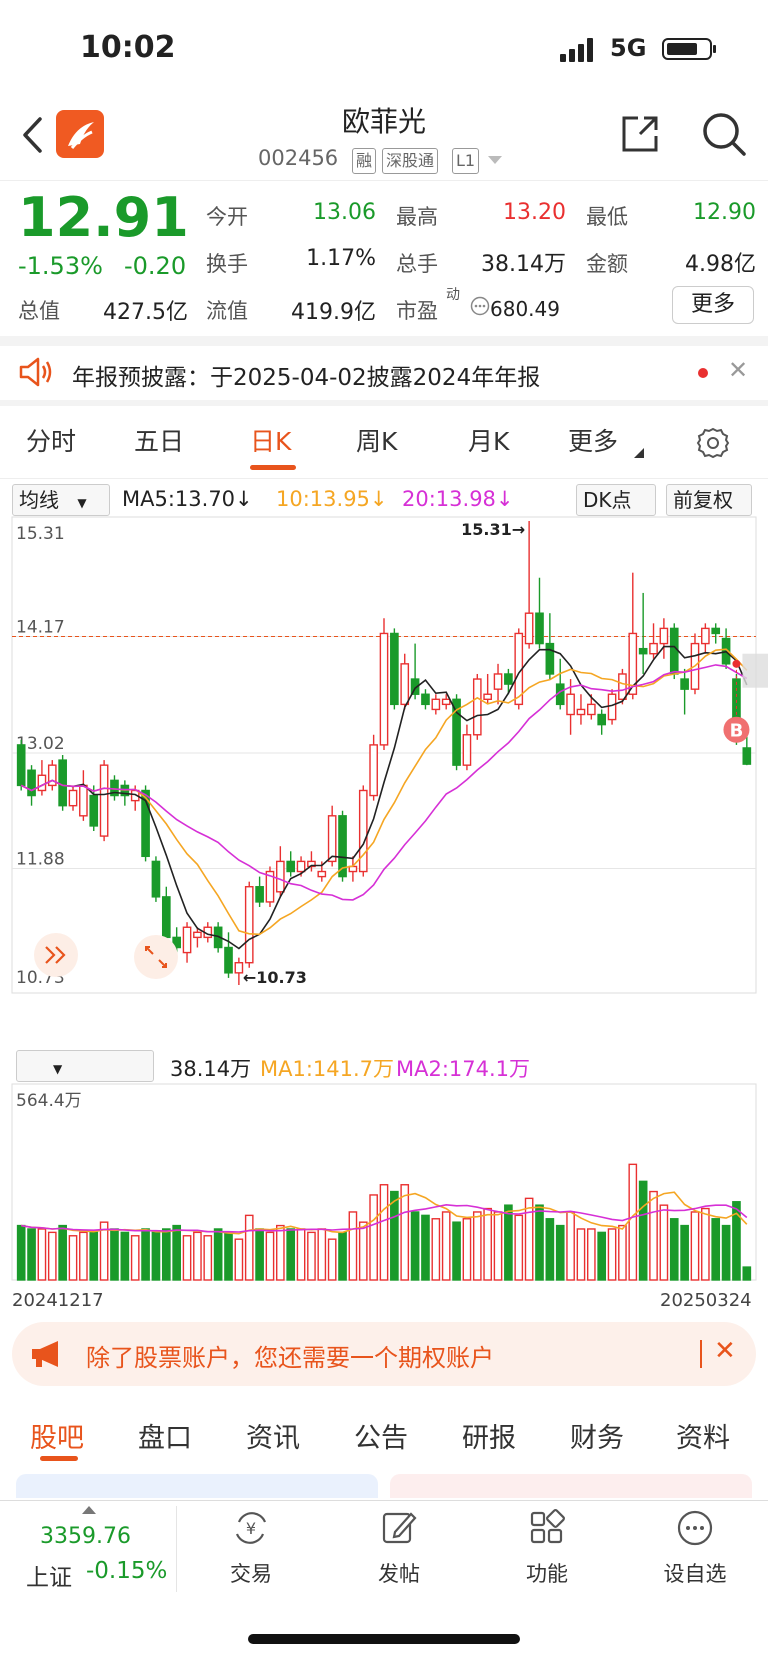 The width and height of the screenshot is (768, 1663). What do you see at coordinates (628, 48) in the screenshot?
I see `network-type: 5G` at bounding box center [628, 48].